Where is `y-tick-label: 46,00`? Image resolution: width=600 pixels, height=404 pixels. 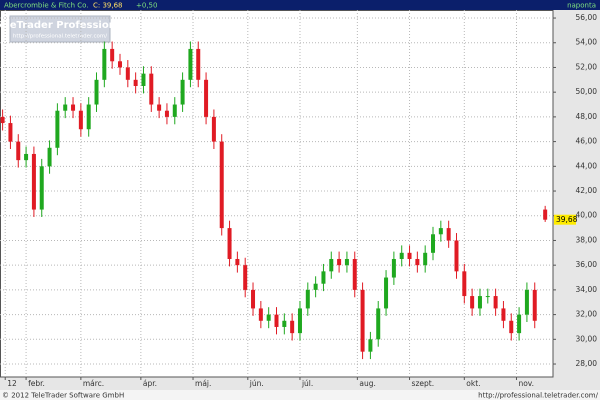
y-tick-label: 46,00 is located at coordinates (587, 141).